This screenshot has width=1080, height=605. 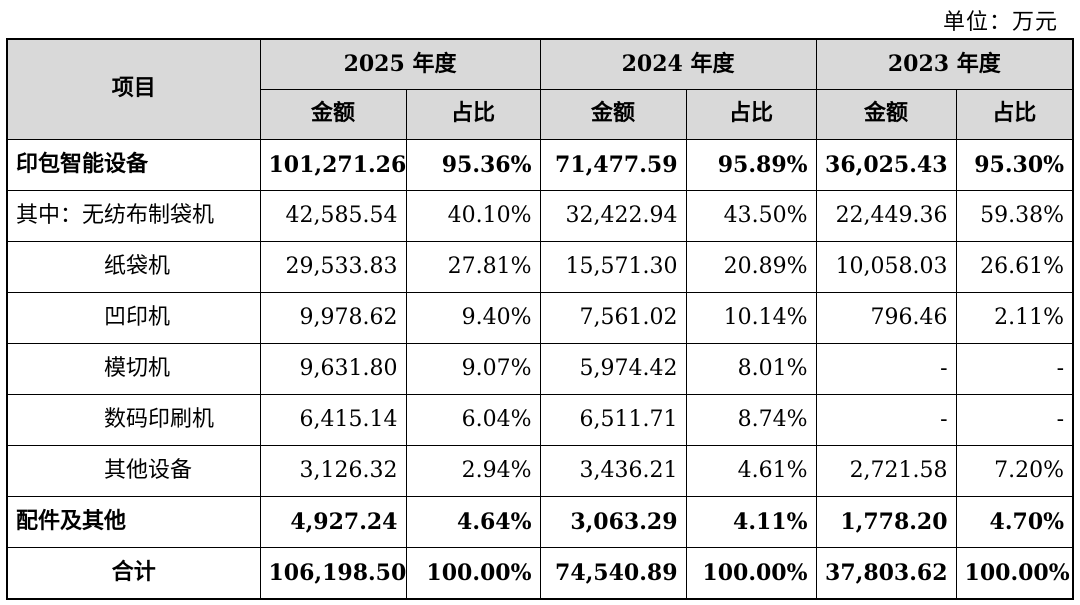 What do you see at coordinates (751, 522) in the screenshot?
I see `ratio-cell: 4.11%` at bounding box center [751, 522].